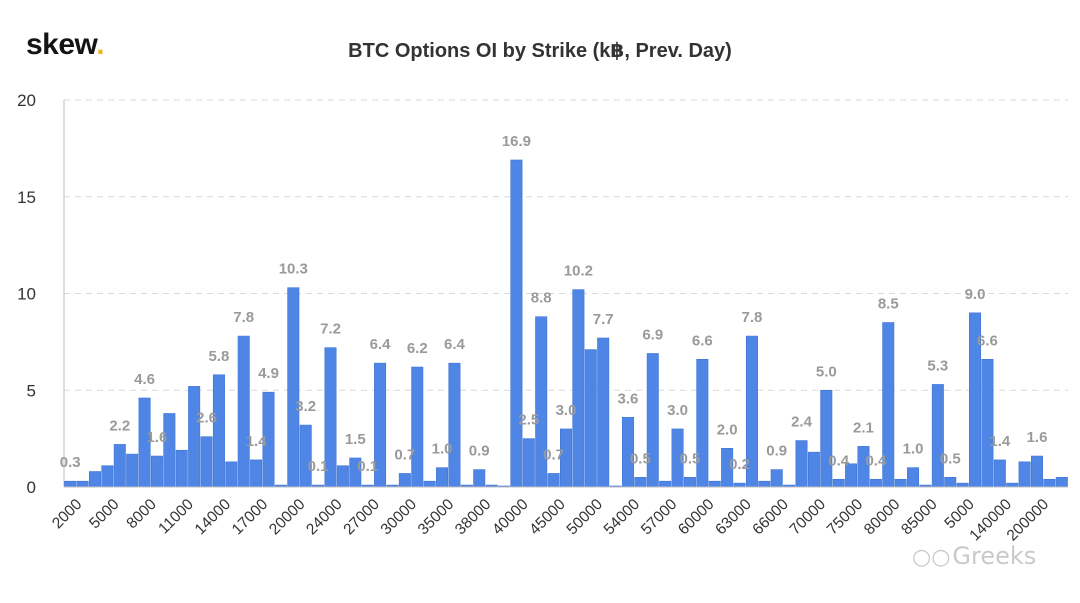  I want to click on data-label: 1.0, so click(913, 449).